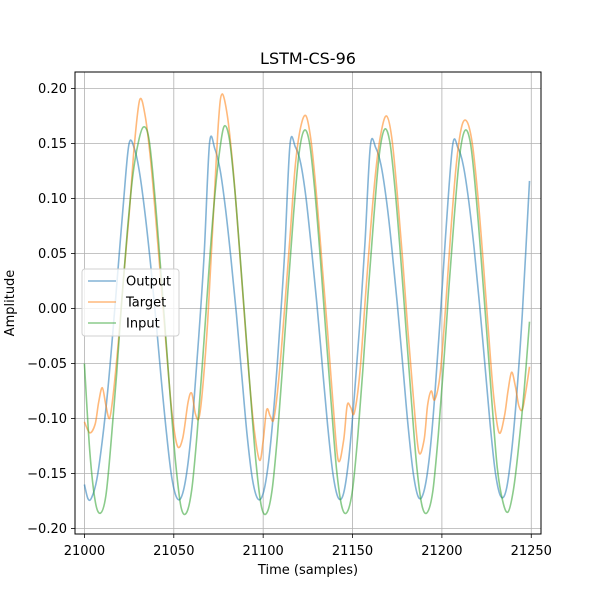 The height and width of the screenshot is (600, 600). What do you see at coordinates (352, 551) in the screenshot?
I see `x-tick-label: 21150` at bounding box center [352, 551].